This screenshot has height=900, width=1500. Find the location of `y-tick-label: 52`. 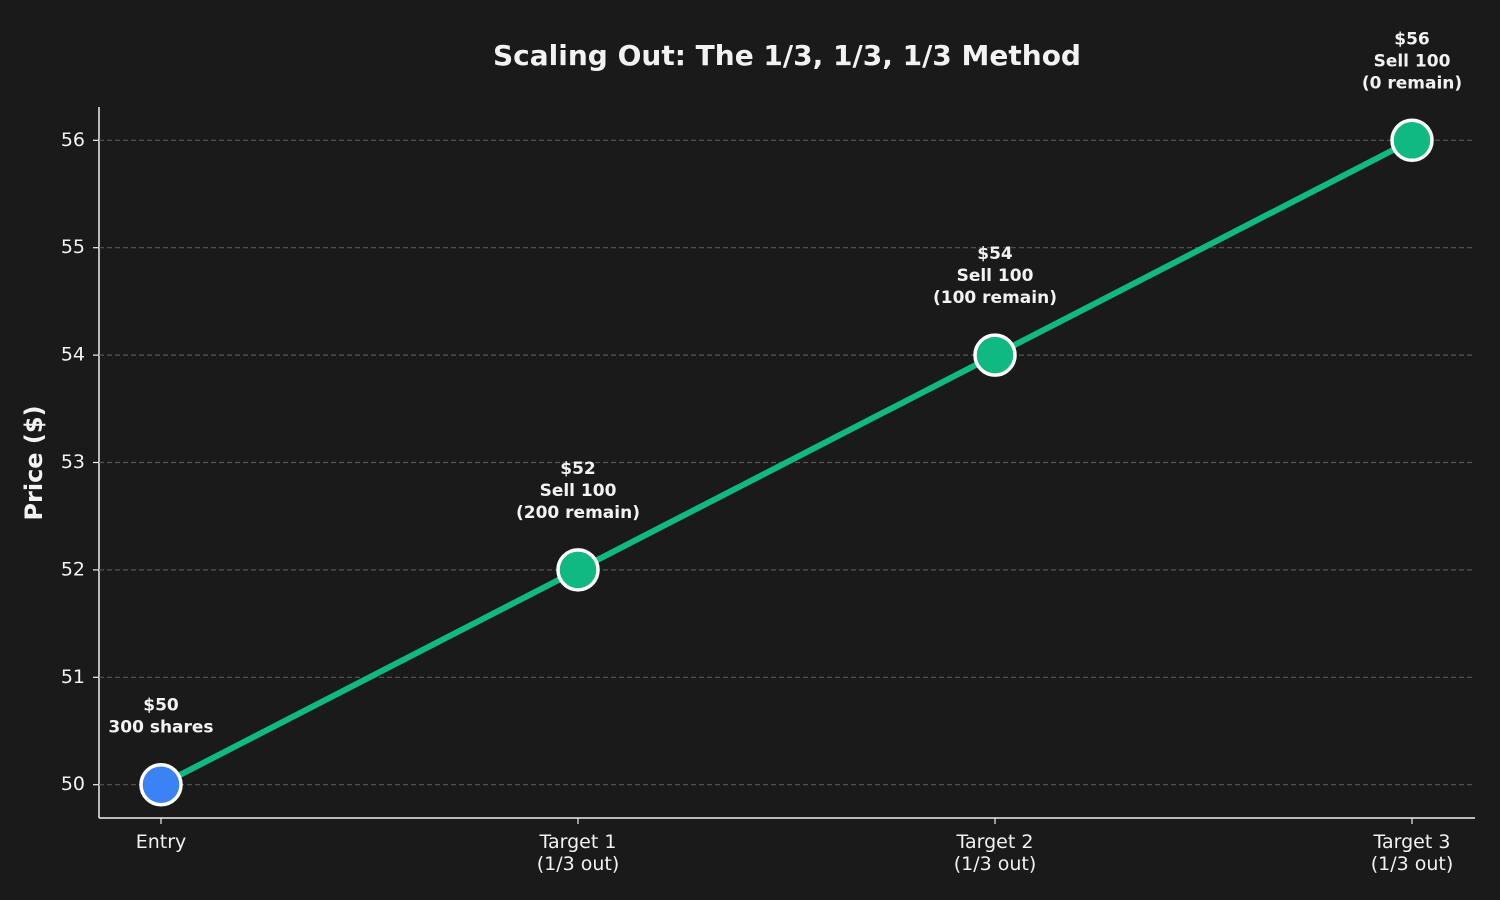

y-tick-label: 52 is located at coordinates (73, 569).